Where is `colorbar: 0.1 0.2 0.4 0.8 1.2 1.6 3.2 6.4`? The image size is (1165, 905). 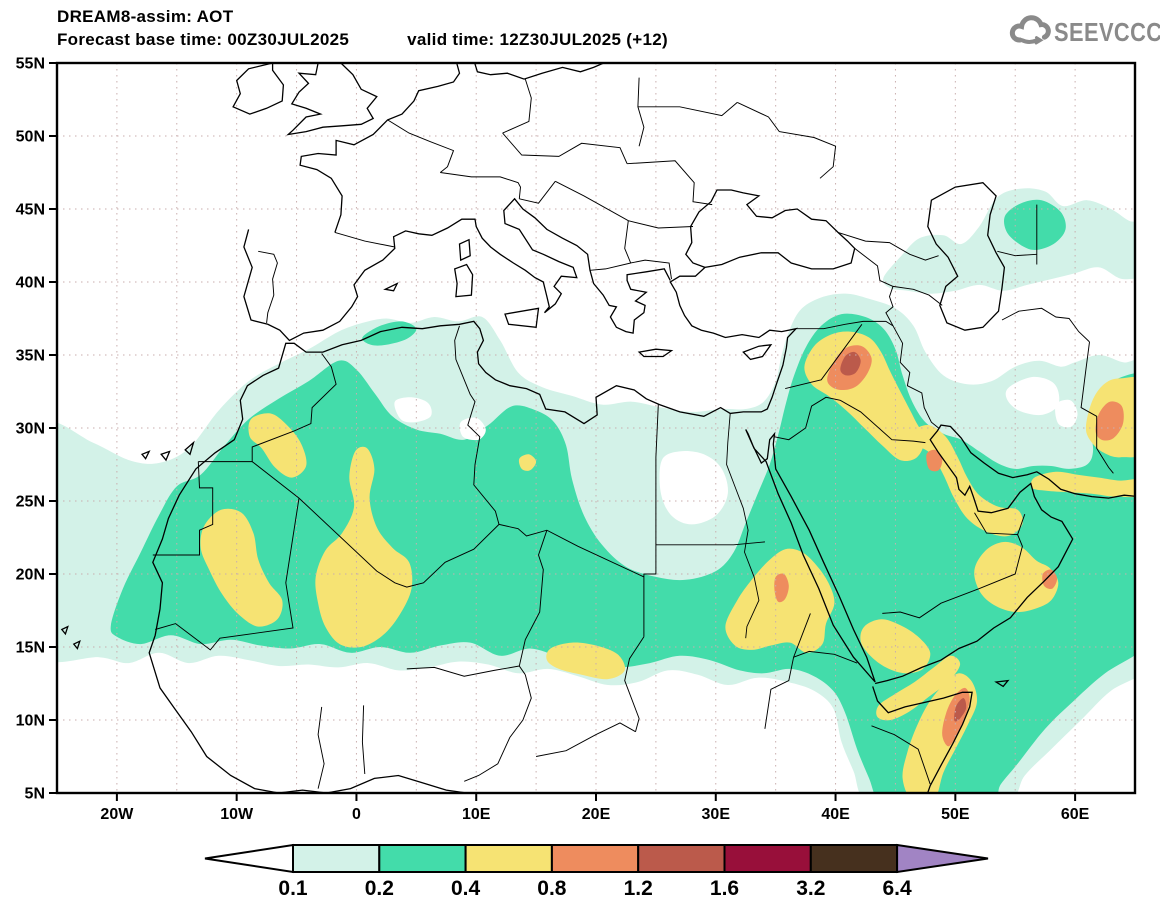 colorbar: 0.1 0.2 0.4 0.8 1.2 1.6 3.2 6.4 is located at coordinates (596, 871).